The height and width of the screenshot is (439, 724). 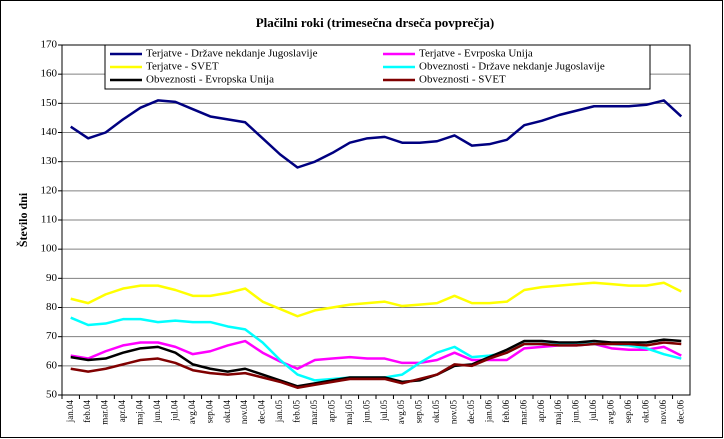 I want to click on legend-label: Obveznosti - SVET, so click(x=462, y=80).